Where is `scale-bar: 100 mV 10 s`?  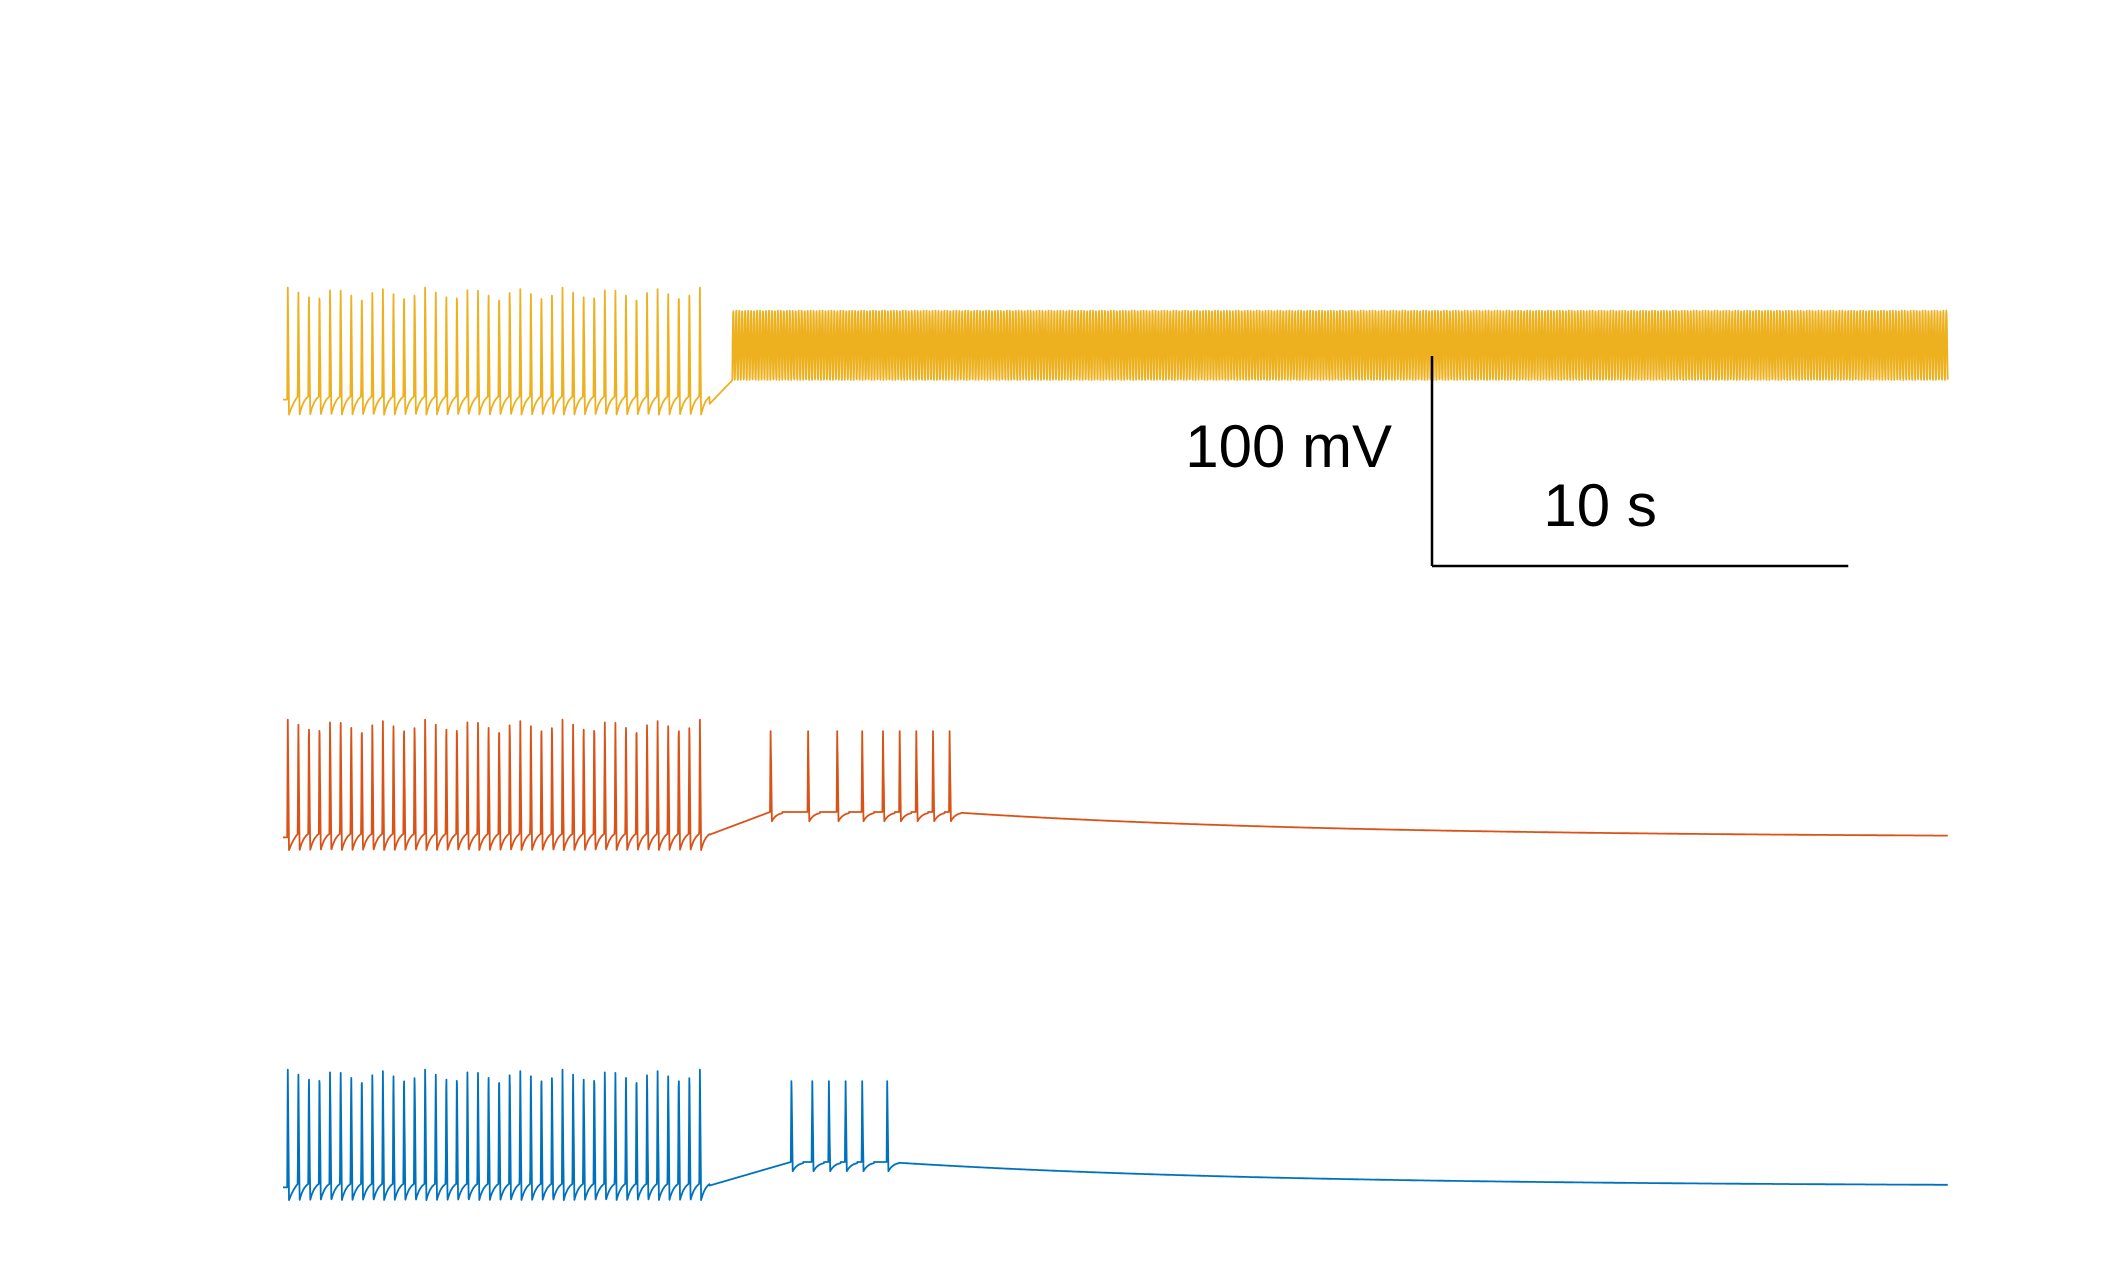 scale-bar: 100 mV 10 s is located at coordinates (1517, 462).